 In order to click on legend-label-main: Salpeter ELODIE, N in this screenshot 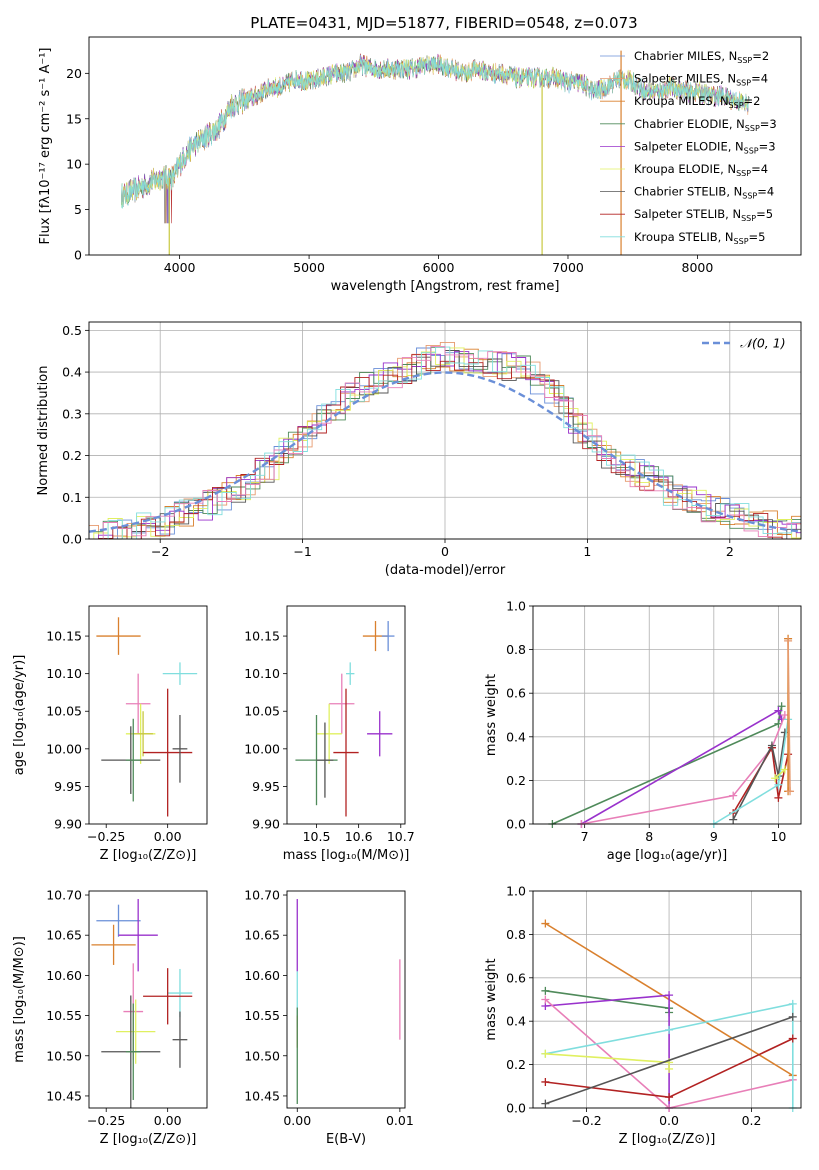, I will do `click(689, 146)`.